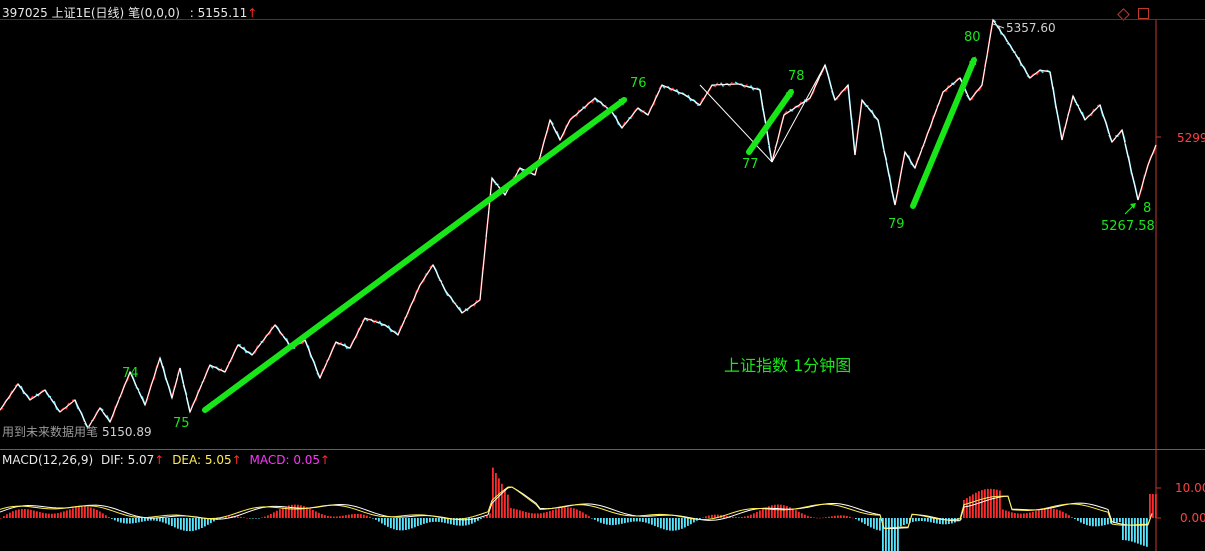  I want to click on dif-arrow-icon: ↑, so click(159, 460).